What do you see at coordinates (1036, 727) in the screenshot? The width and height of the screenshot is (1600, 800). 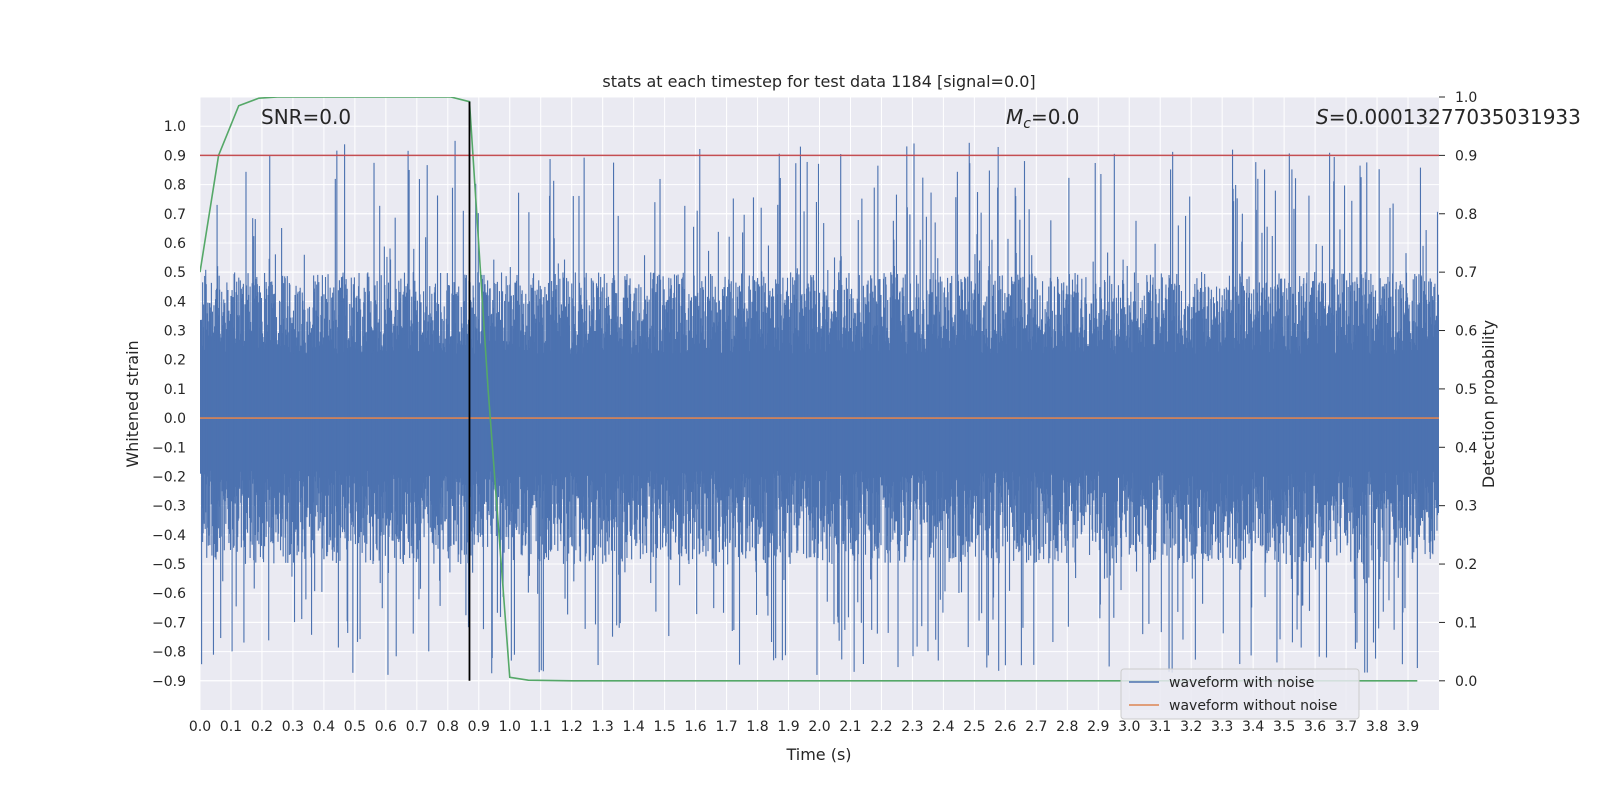 I see `x-tick-label: 2.7` at bounding box center [1036, 727].